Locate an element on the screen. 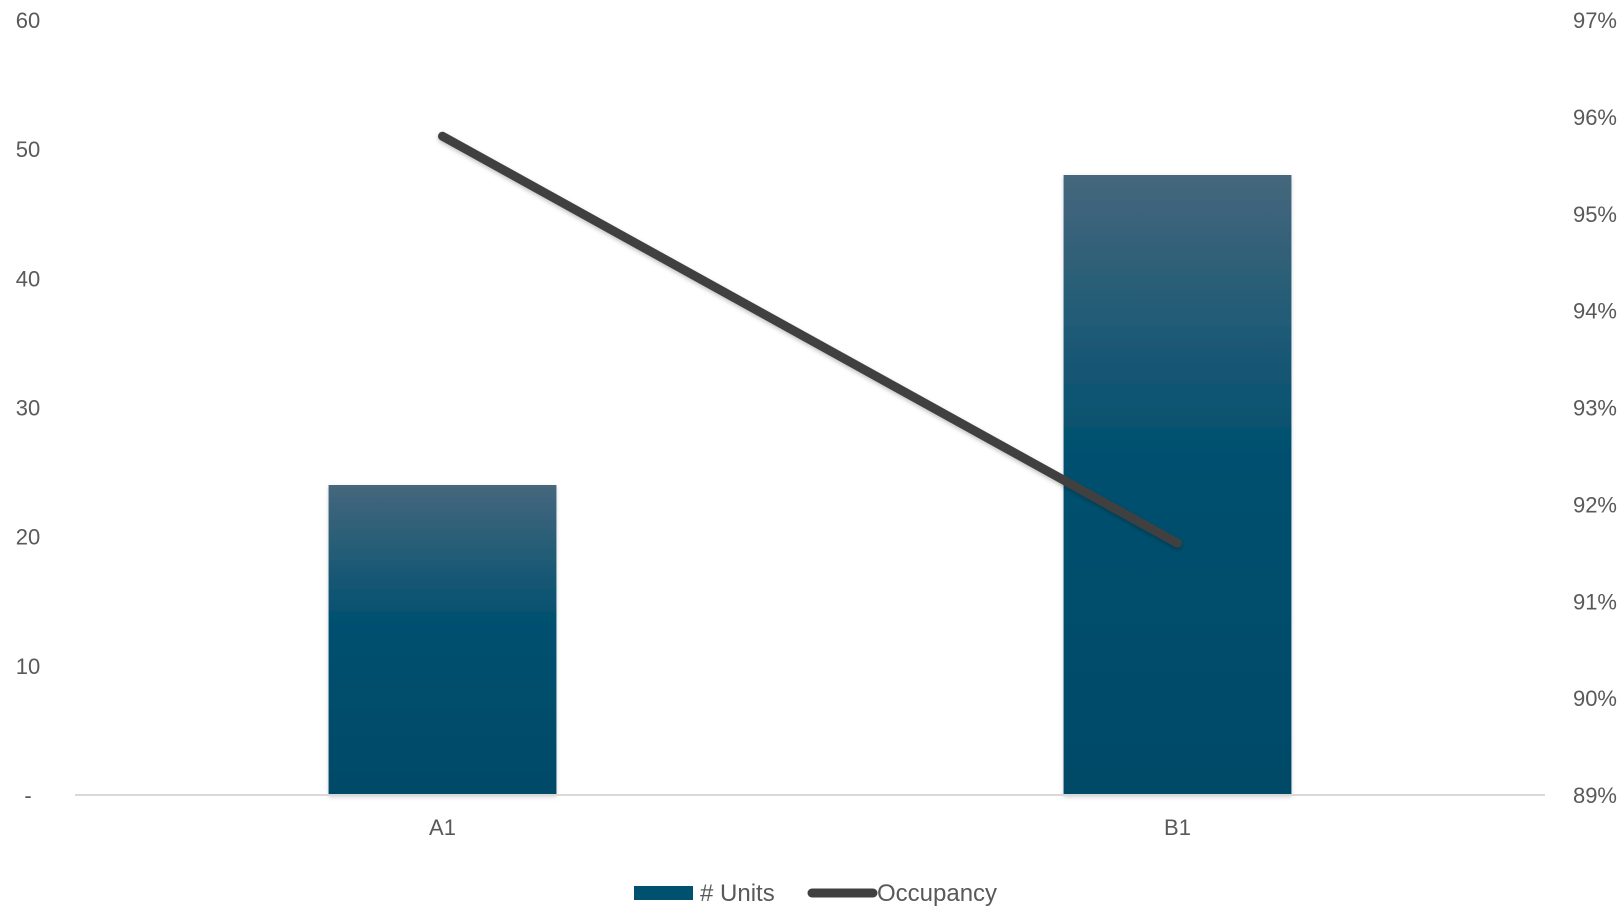 The height and width of the screenshot is (916, 1619). right-axis-tick-label: 95% is located at coordinates (1595, 214).